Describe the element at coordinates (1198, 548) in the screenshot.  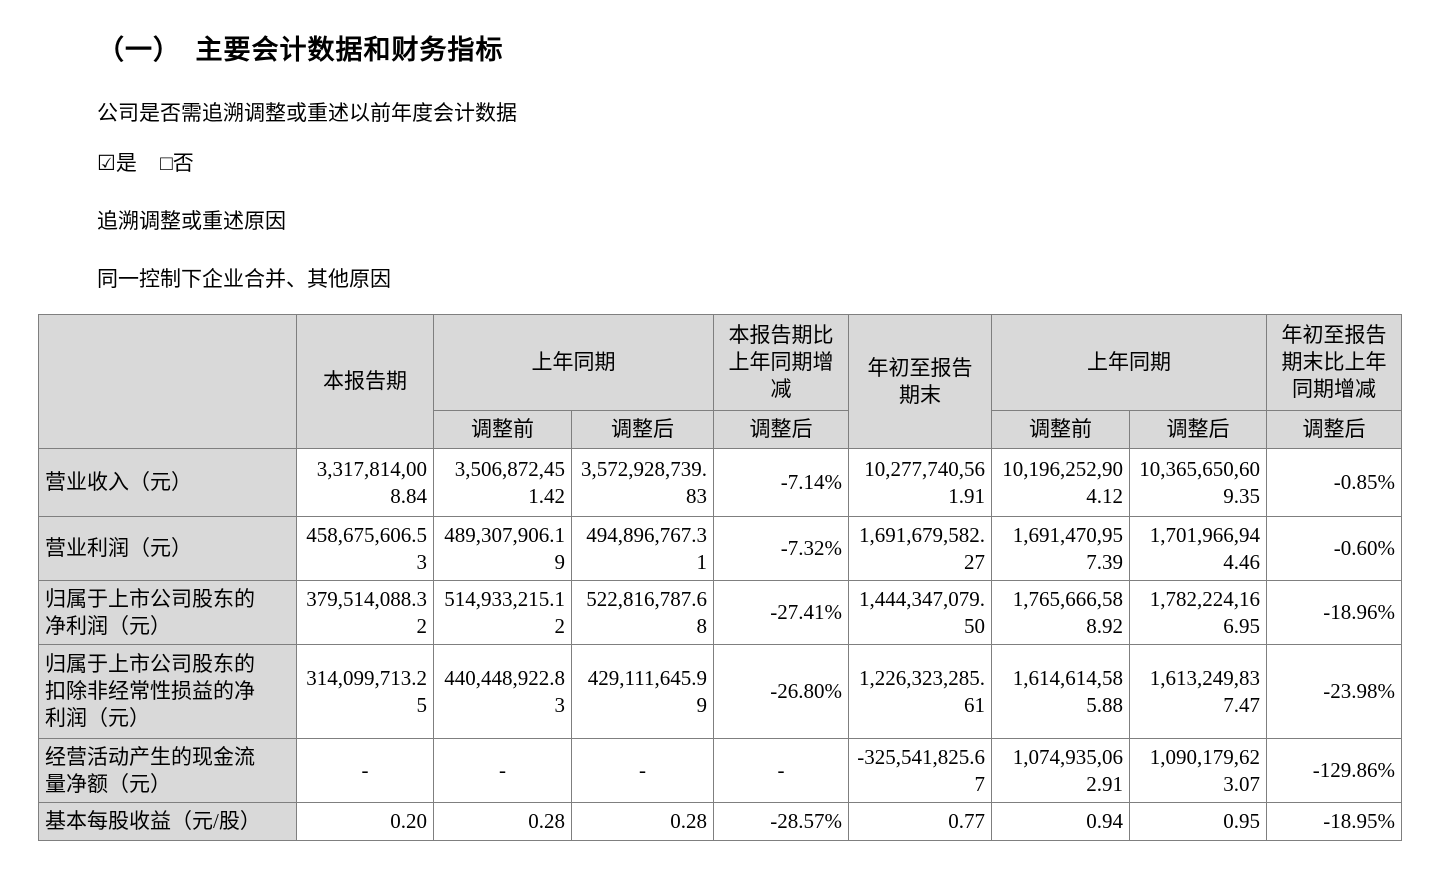
I see `value-cell: 1,701,966,944.46` at that location.